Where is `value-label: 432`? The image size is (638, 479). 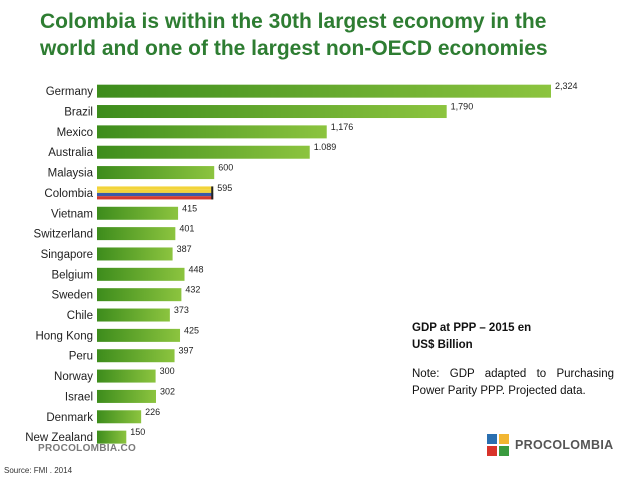
value-label: 432 is located at coordinates (192, 290).